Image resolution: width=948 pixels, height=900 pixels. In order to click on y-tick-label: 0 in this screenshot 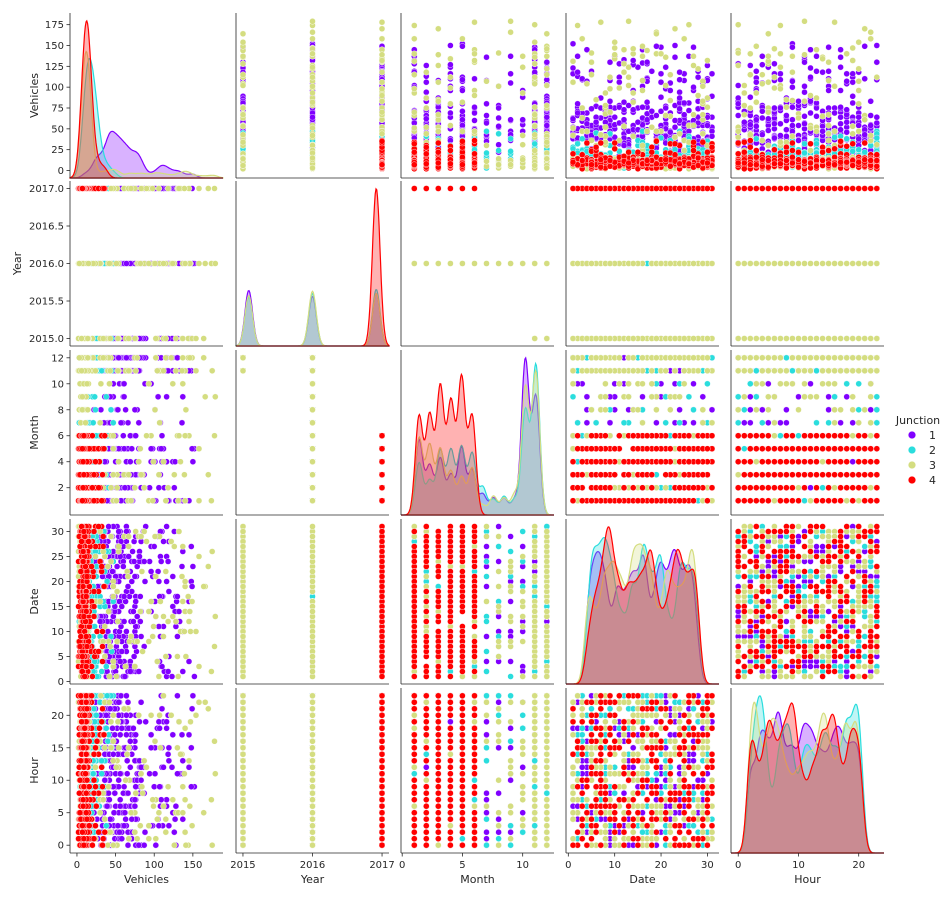, I will do `click(61, 171)`.